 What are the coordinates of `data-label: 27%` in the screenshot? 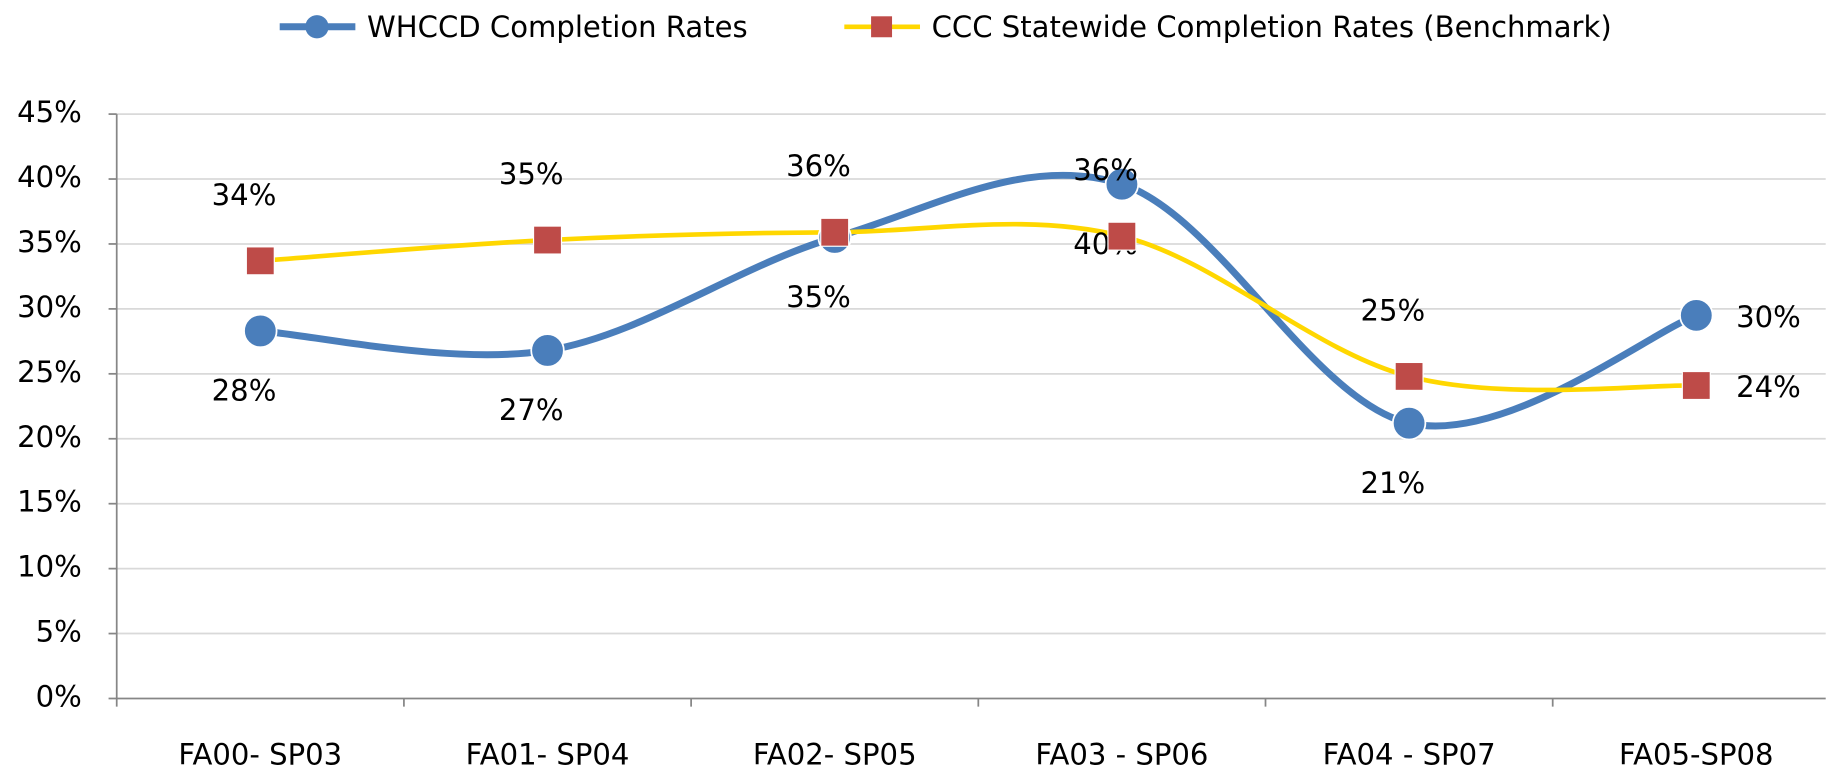 It's located at (531, 410).